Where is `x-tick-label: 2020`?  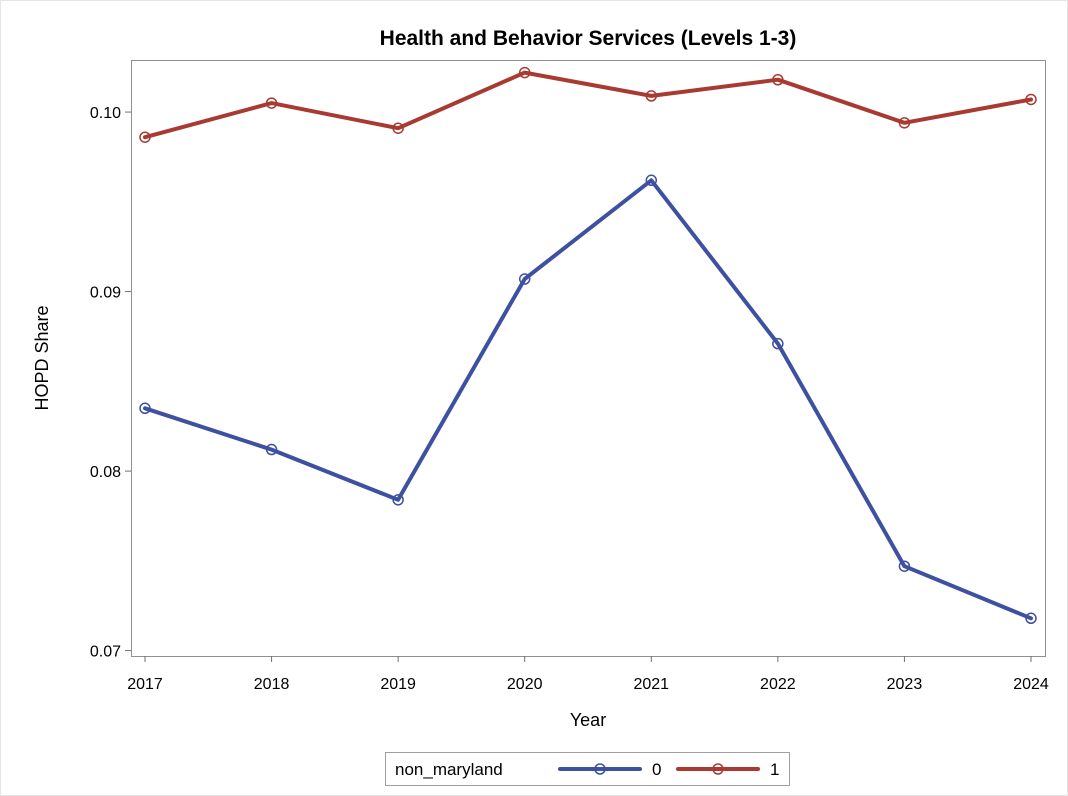 x-tick-label: 2020 is located at coordinates (525, 684).